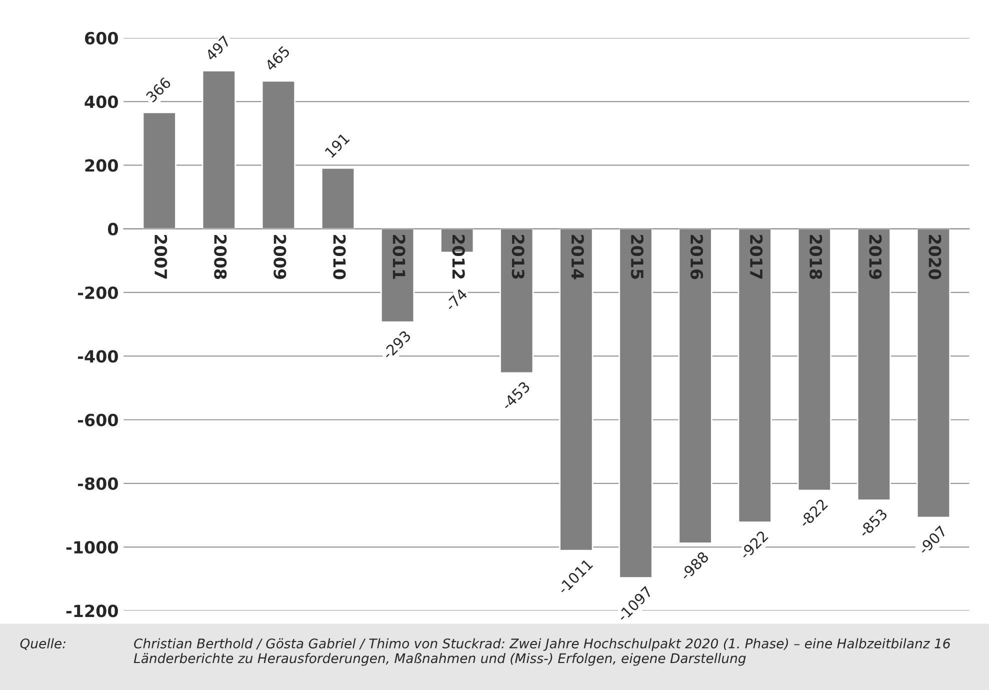  I want to click on x-tick-label: 2009, so click(280, 256).